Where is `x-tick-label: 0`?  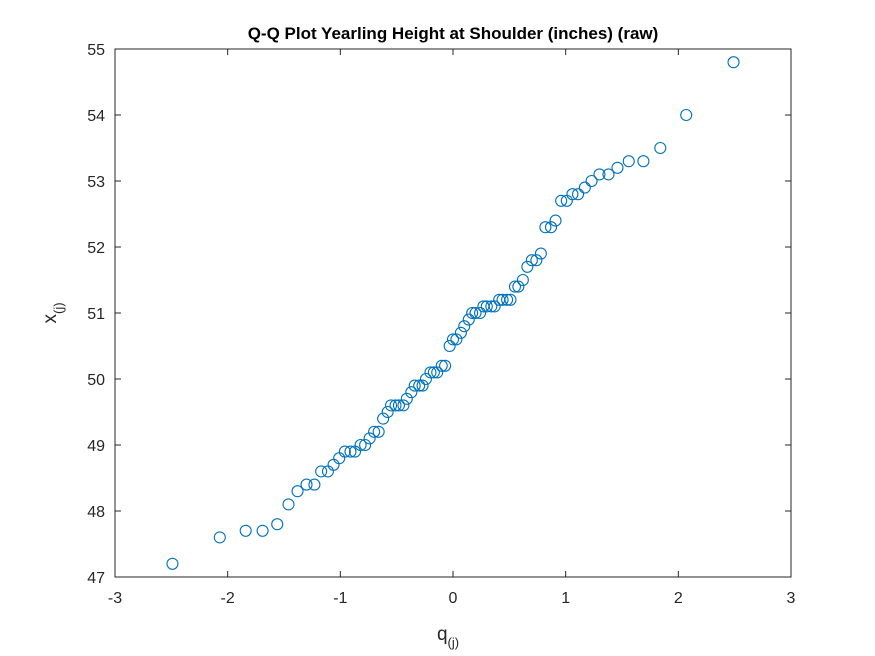
x-tick-label: 0 is located at coordinates (453, 598).